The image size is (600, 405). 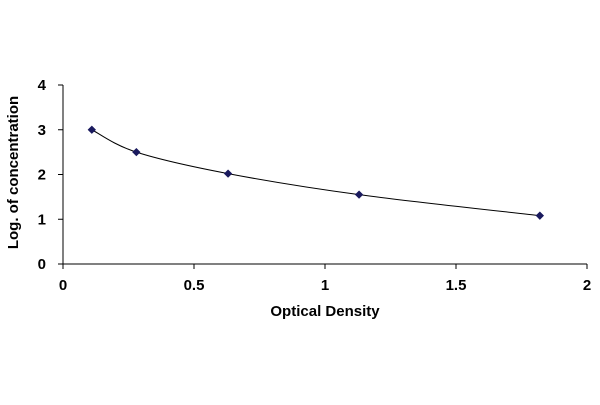 What do you see at coordinates (42, 130) in the screenshot?
I see `y-tick-label: 3` at bounding box center [42, 130].